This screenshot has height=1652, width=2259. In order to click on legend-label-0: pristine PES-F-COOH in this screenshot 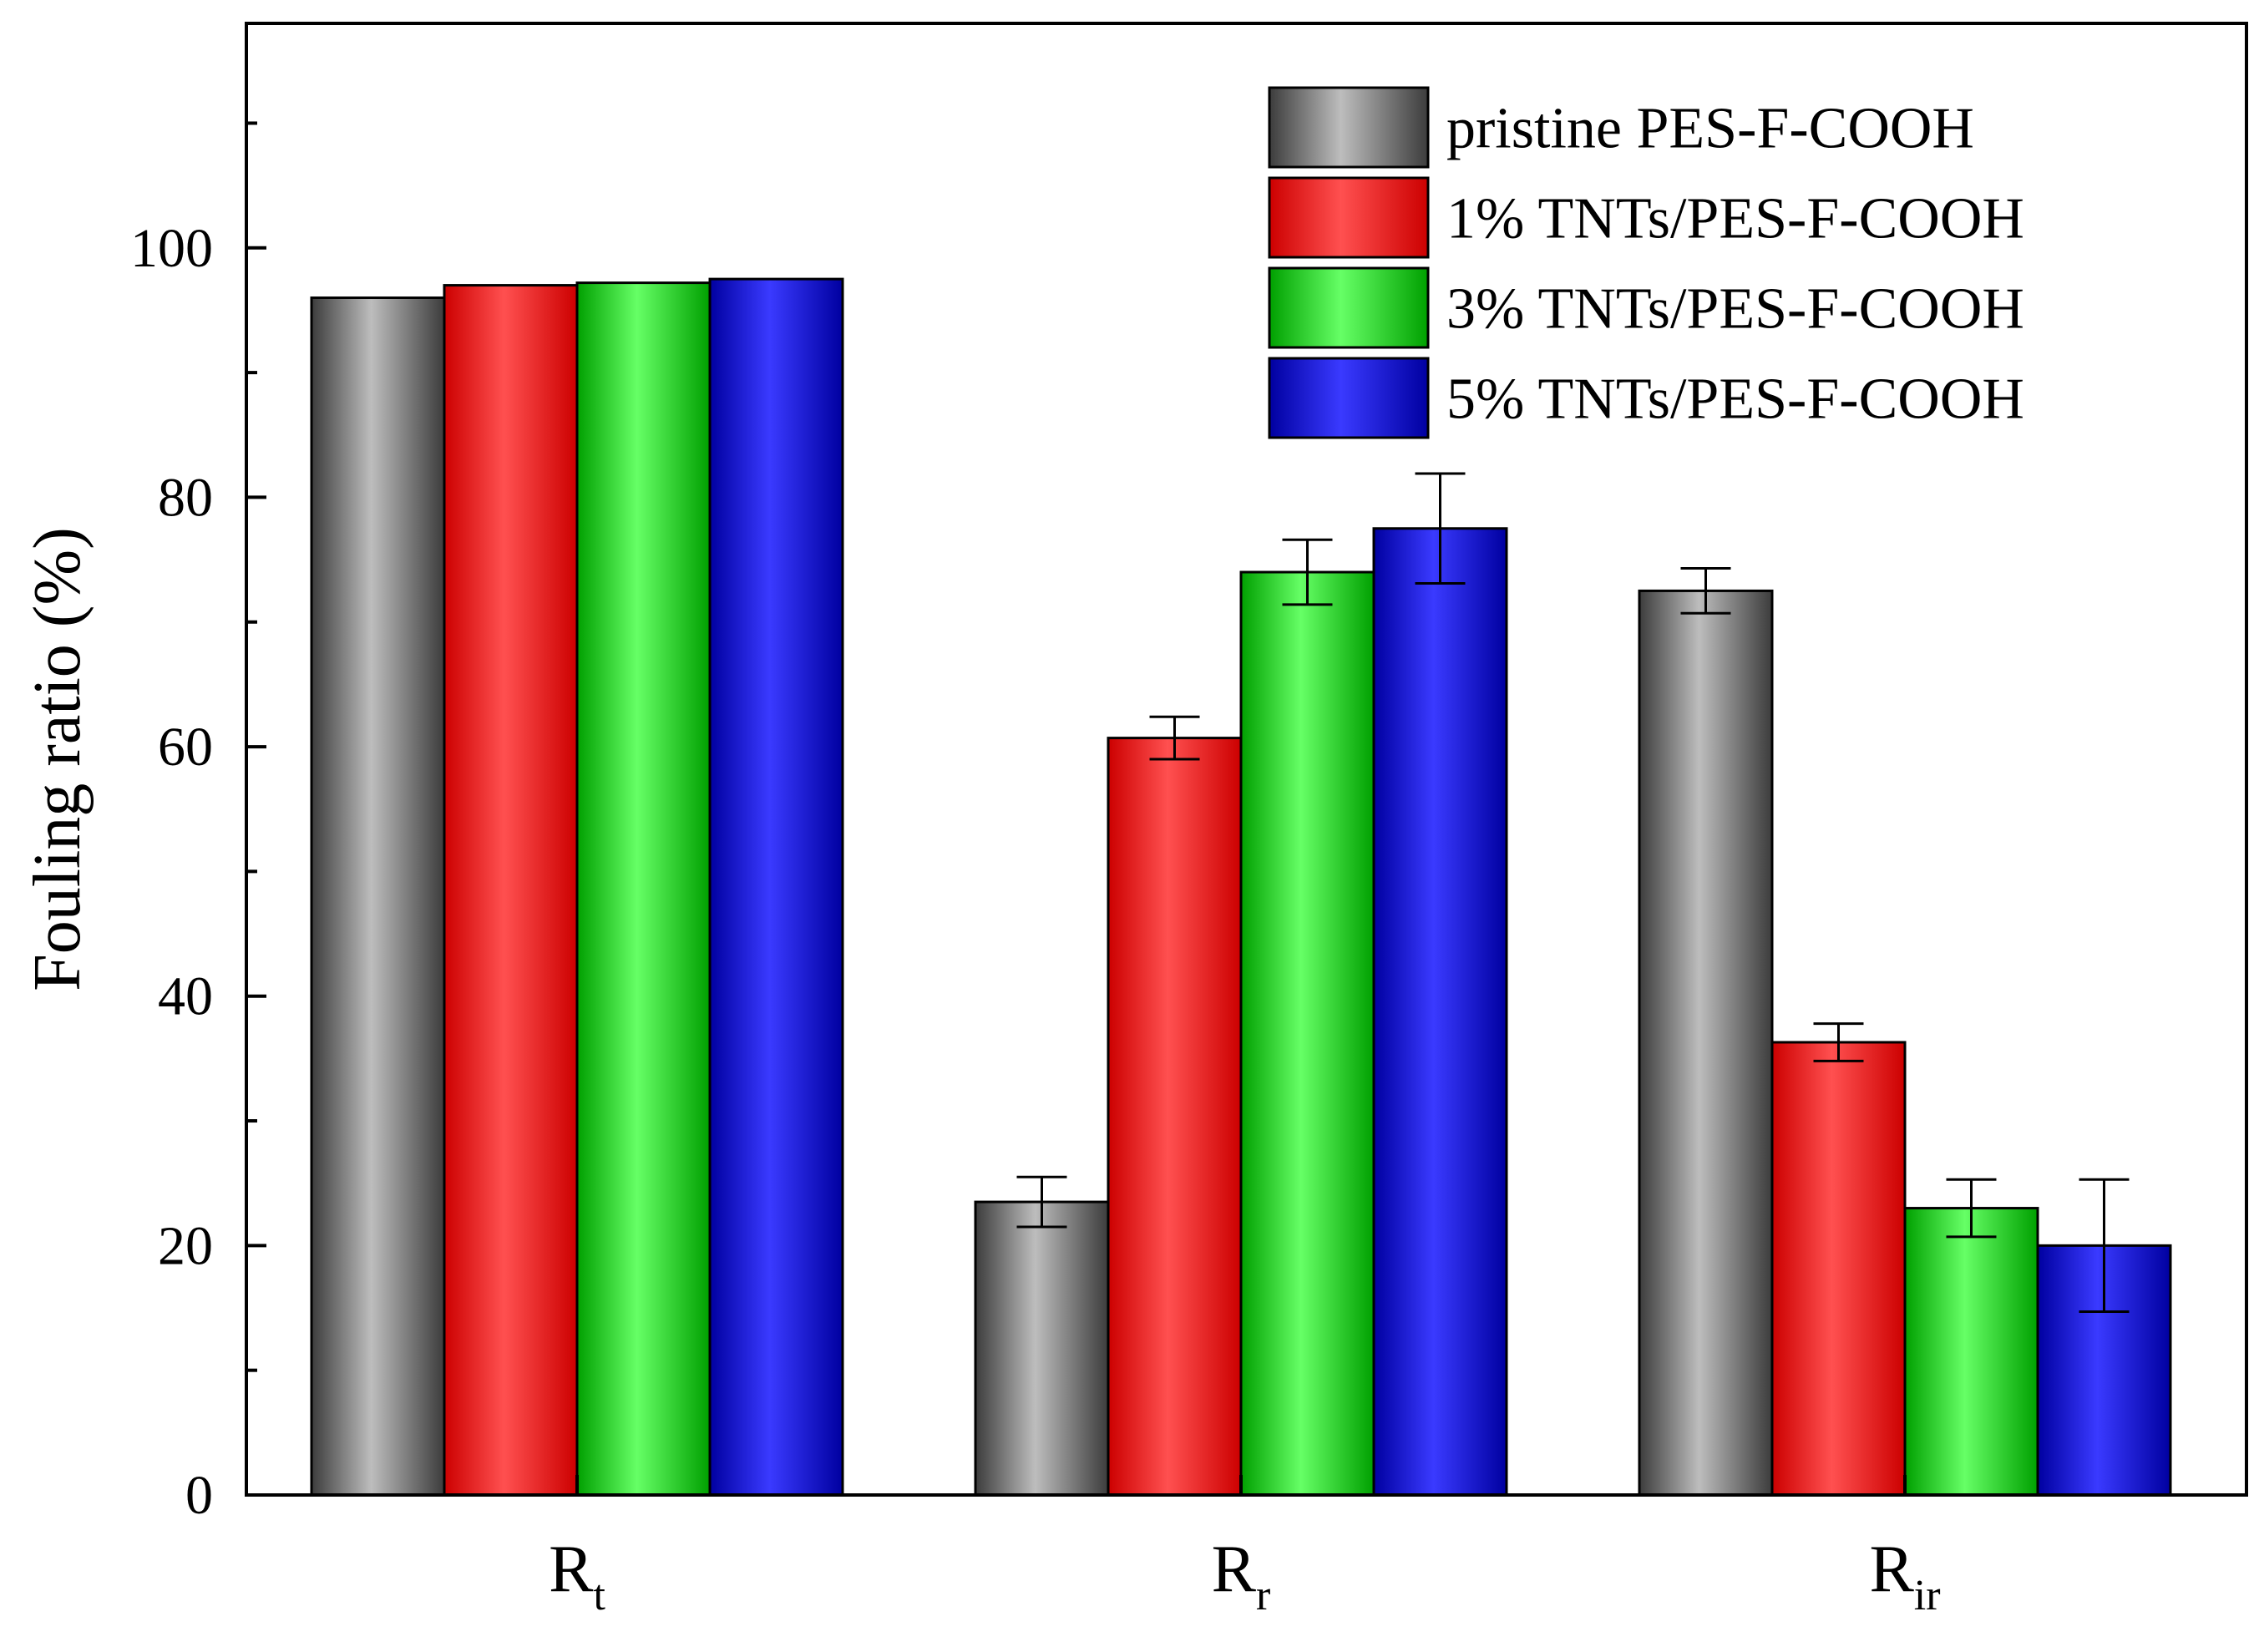, I will do `click(1710, 129)`.